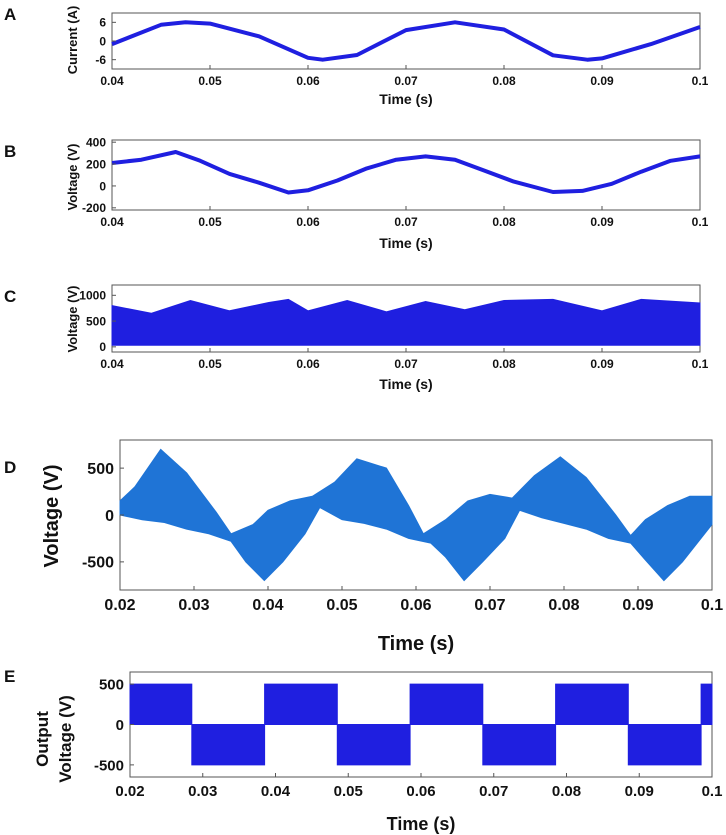 The height and width of the screenshot is (835, 726). Describe the element at coordinates (102, 23) in the screenshot. I see `y-tick-label-a: 6` at that location.